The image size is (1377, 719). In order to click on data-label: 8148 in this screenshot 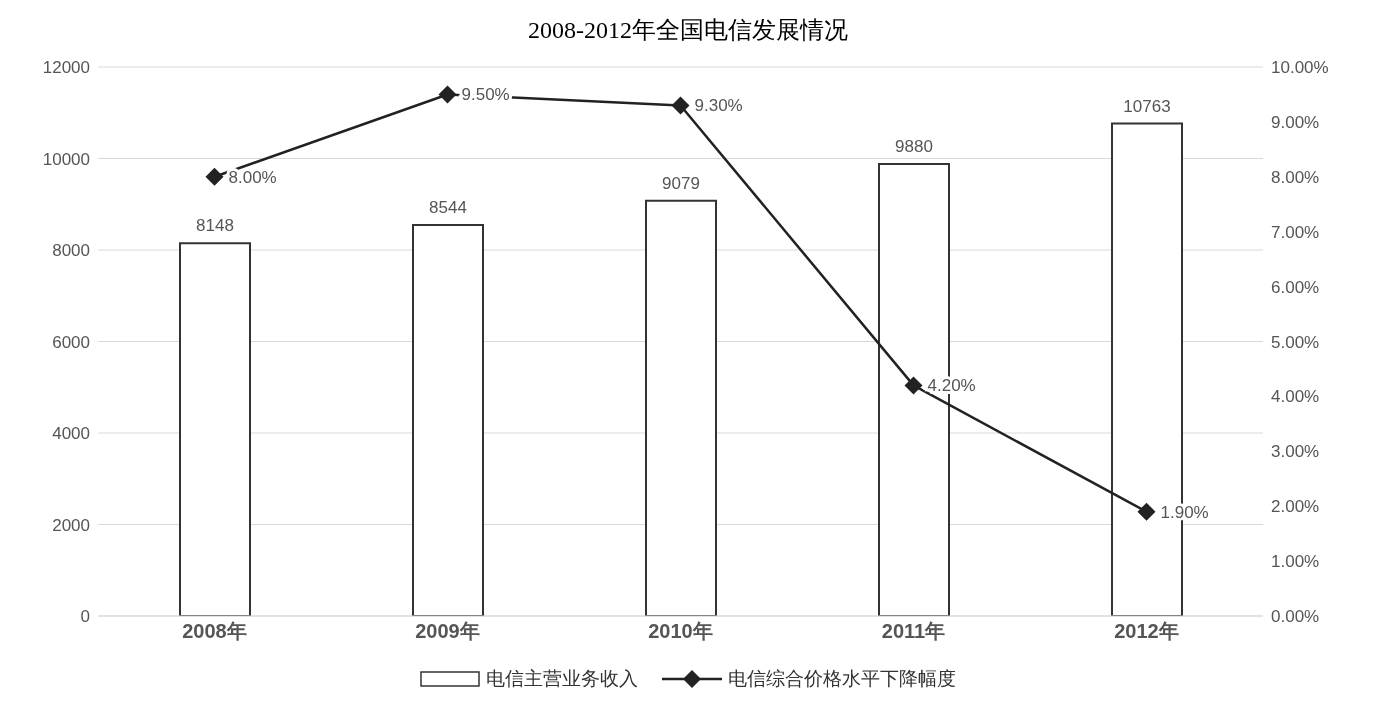, I will do `click(215, 226)`.